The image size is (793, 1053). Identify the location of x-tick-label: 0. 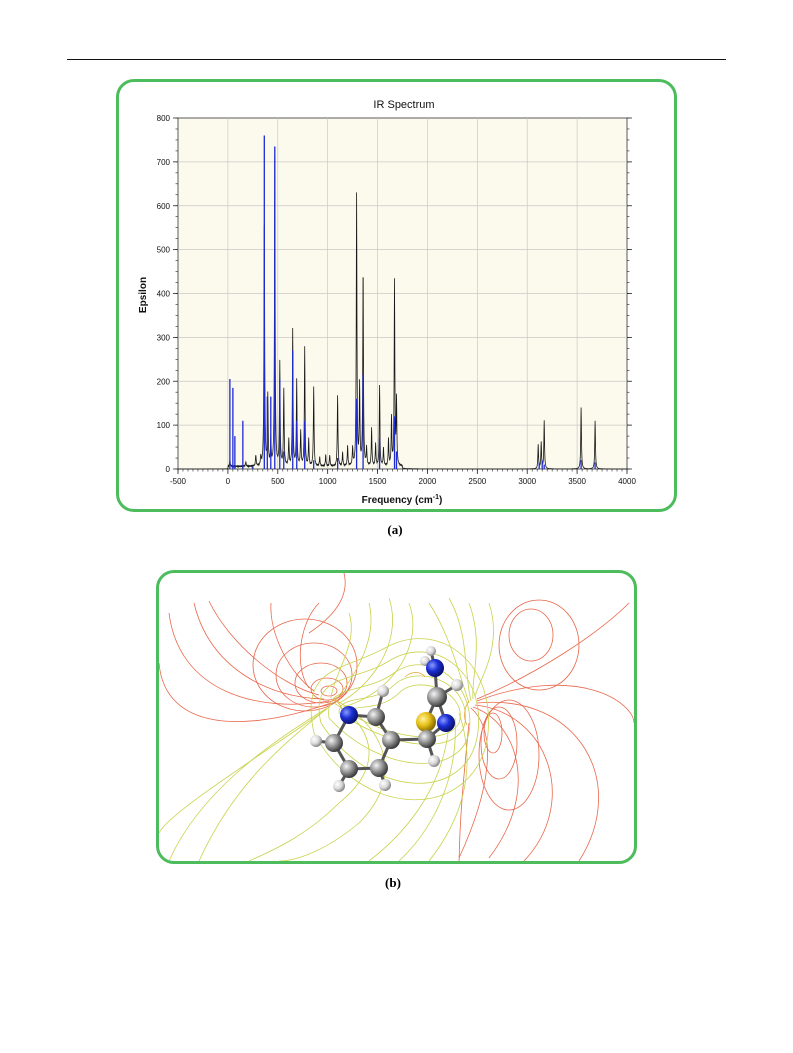
(228, 481).